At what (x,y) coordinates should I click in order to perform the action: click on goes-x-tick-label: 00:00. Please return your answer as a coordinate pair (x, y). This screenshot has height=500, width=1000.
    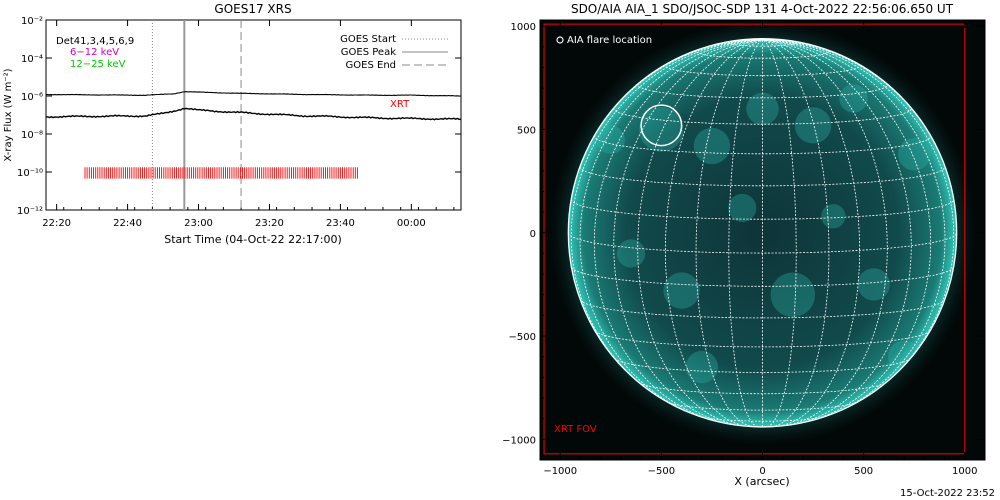
    Looking at the image, I should click on (411, 223).